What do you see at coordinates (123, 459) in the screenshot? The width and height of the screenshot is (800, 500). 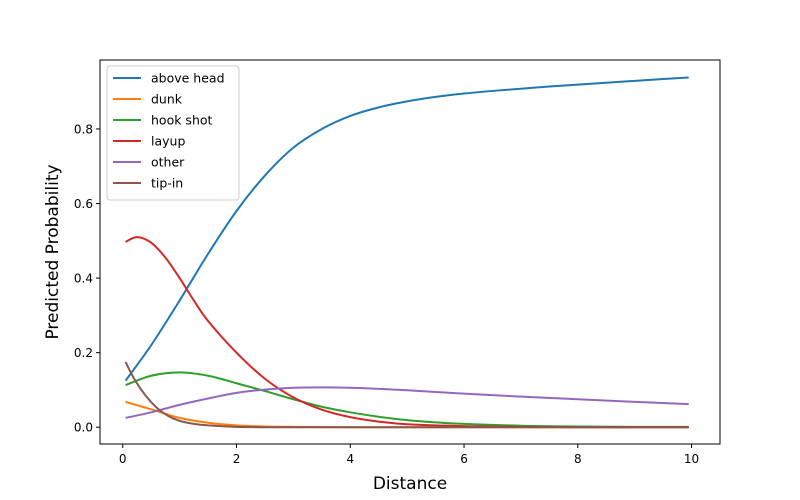 I see `x-tick-label: 0` at bounding box center [123, 459].